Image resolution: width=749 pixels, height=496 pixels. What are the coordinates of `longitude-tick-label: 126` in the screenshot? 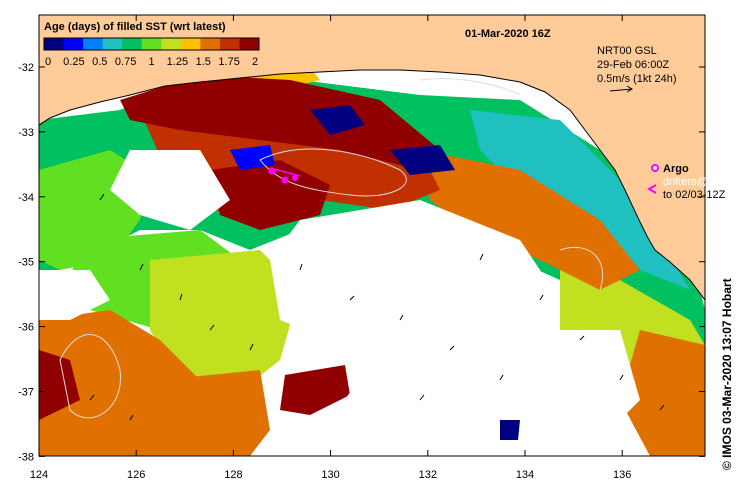 It's located at (136, 475).